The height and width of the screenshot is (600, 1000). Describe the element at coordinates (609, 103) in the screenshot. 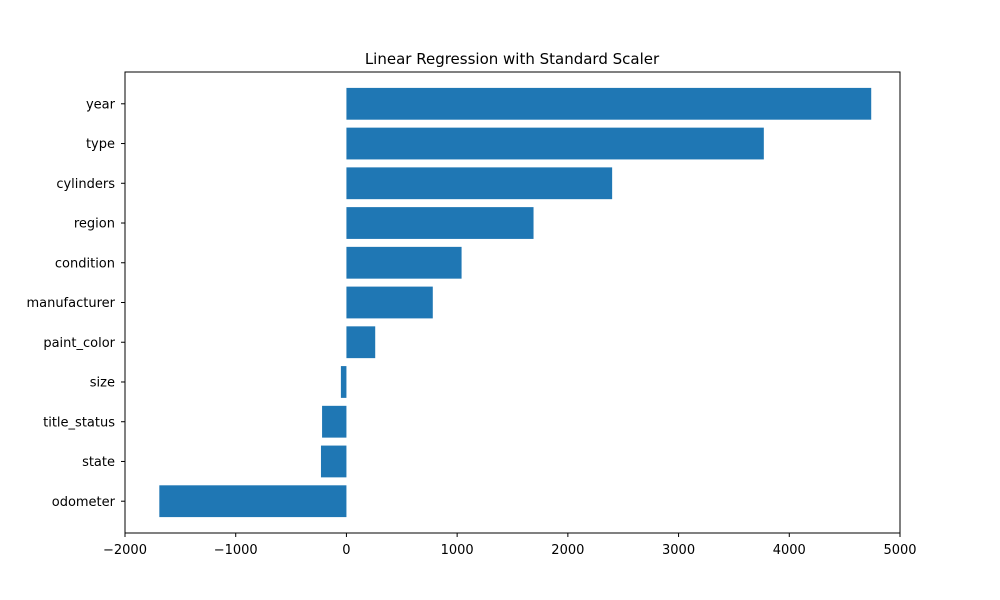

I see `bar-year` at that location.